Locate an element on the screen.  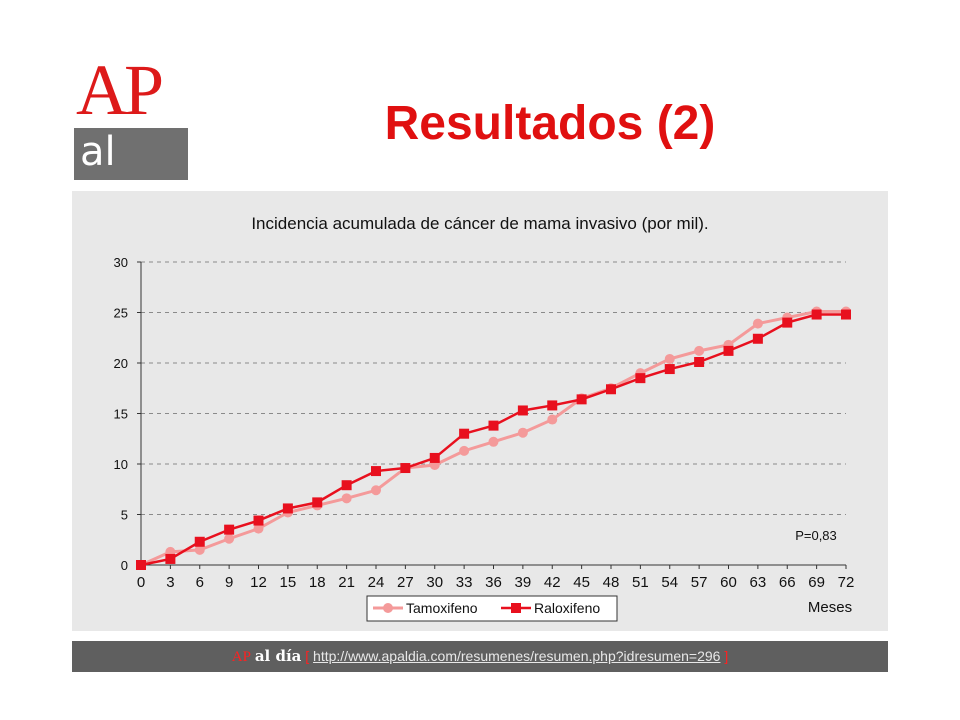
x-tick-label: 48 is located at coordinates (611, 582).